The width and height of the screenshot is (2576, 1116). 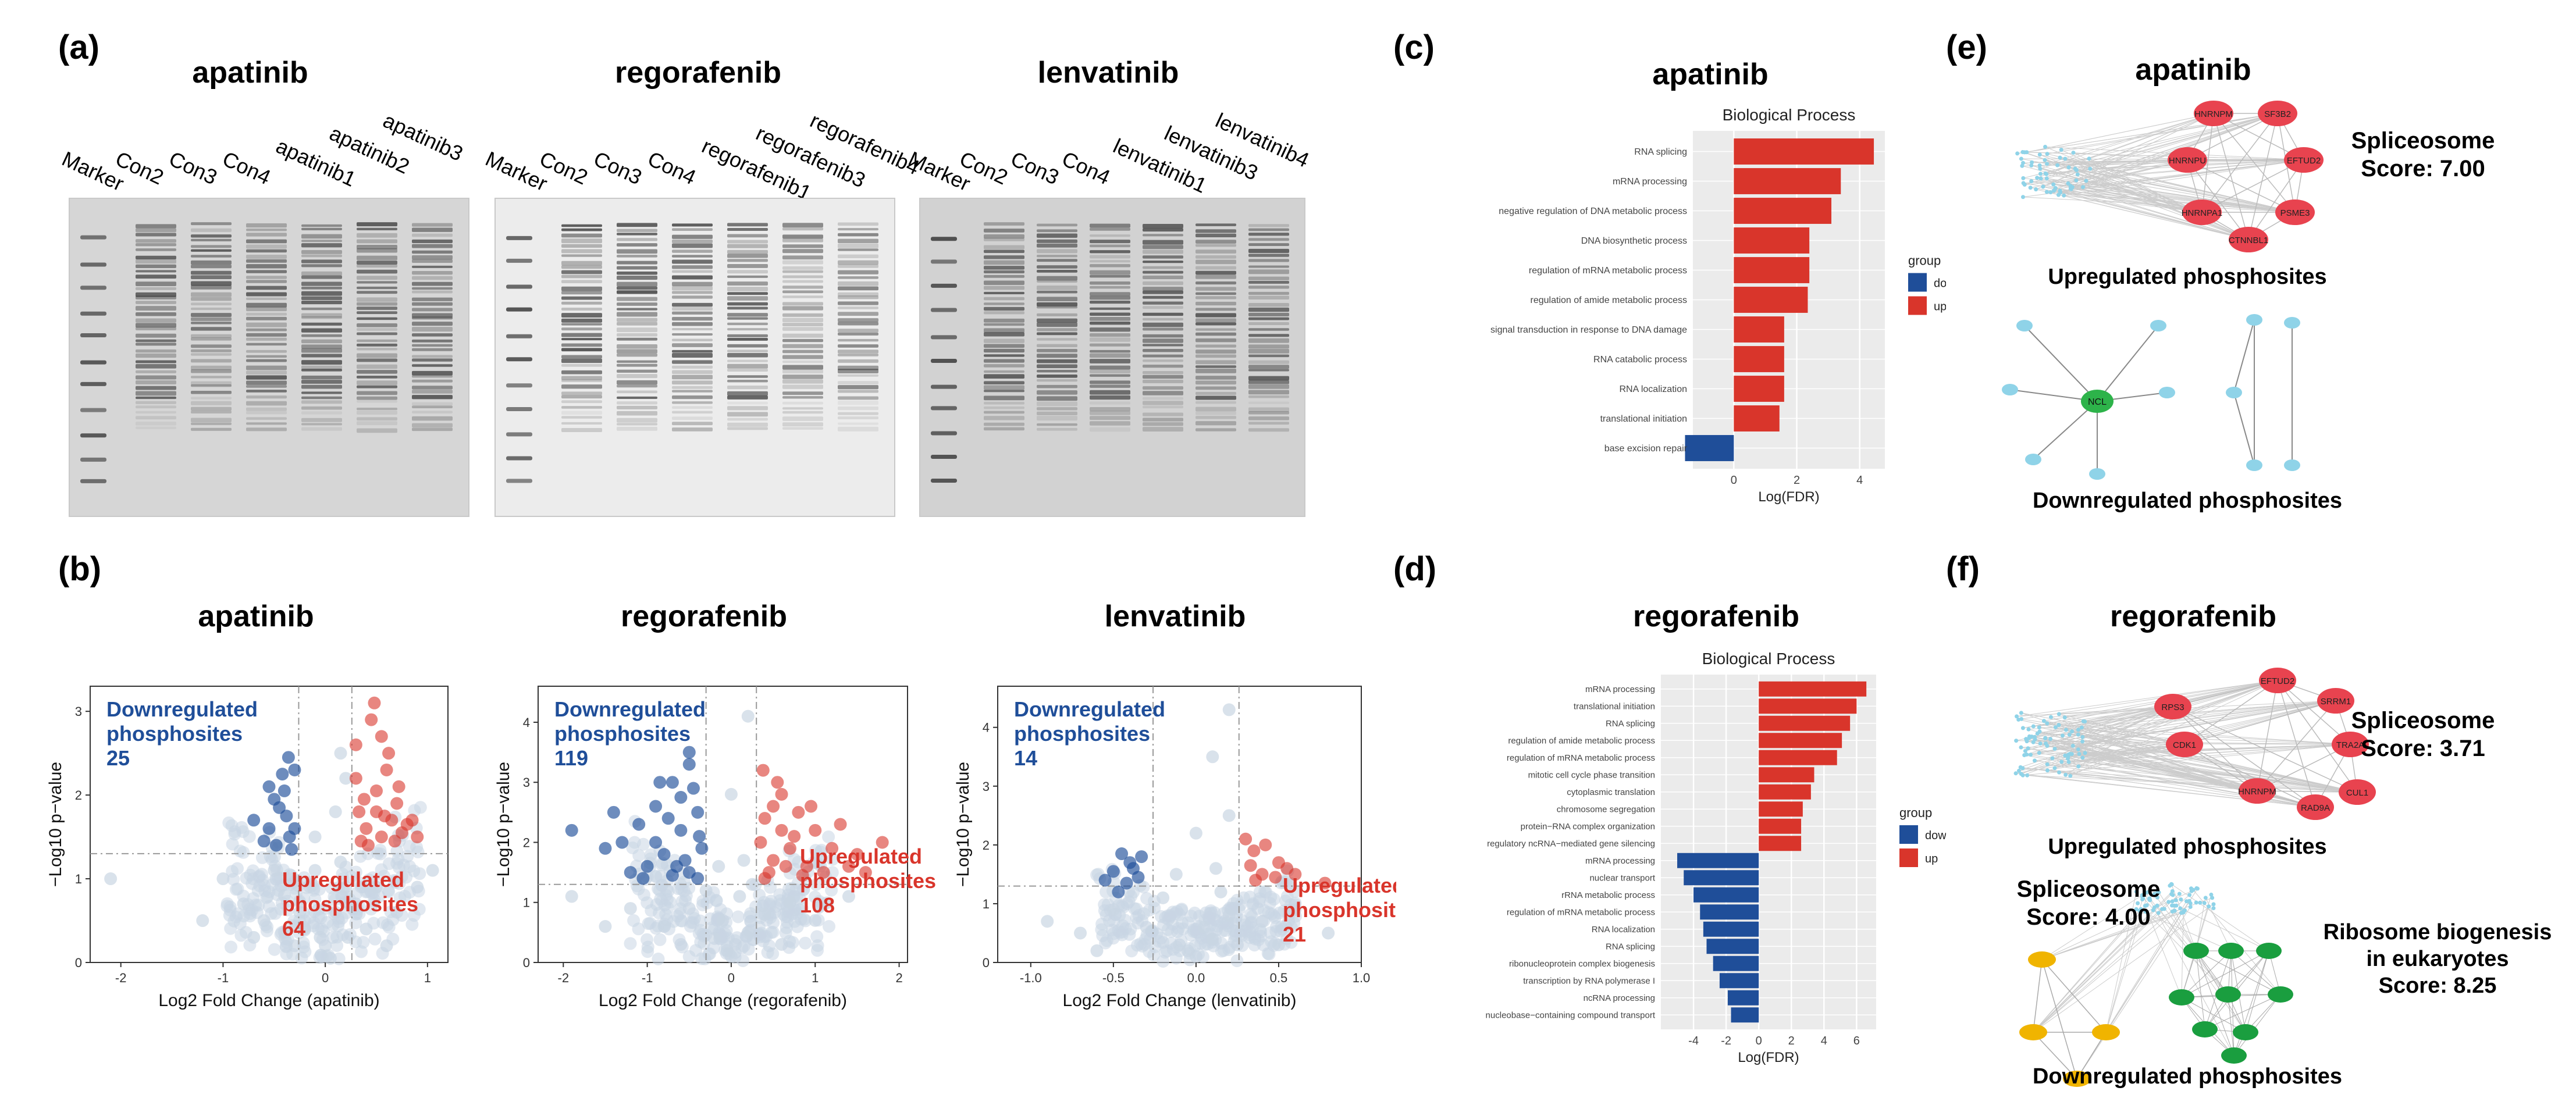 What do you see at coordinates (79, 879) in the screenshot?
I see `y-tick-label: 1` at bounding box center [79, 879].